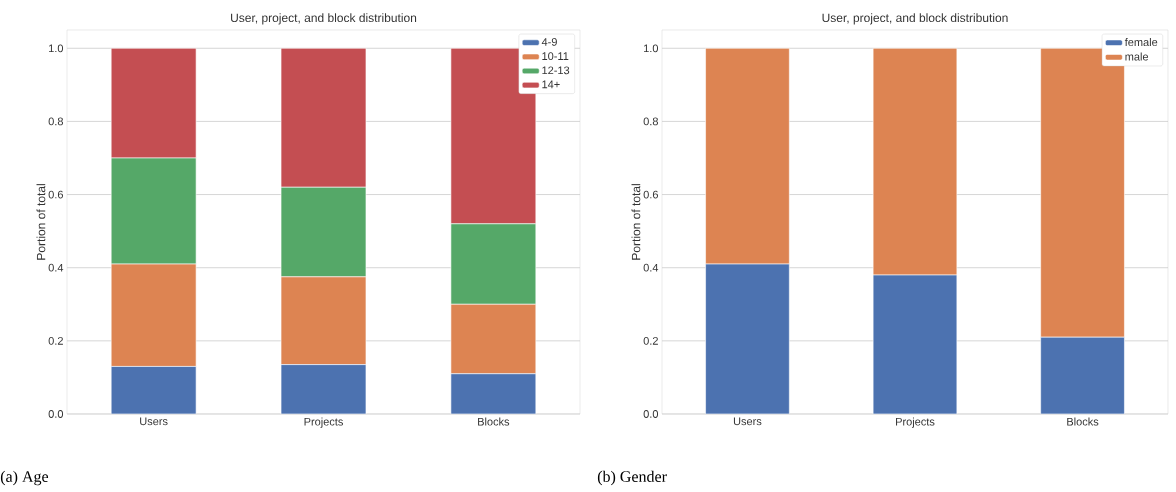 The width and height of the screenshot is (1176, 492). What do you see at coordinates (556, 70) in the screenshot?
I see `legend-label: 12-13` at bounding box center [556, 70].